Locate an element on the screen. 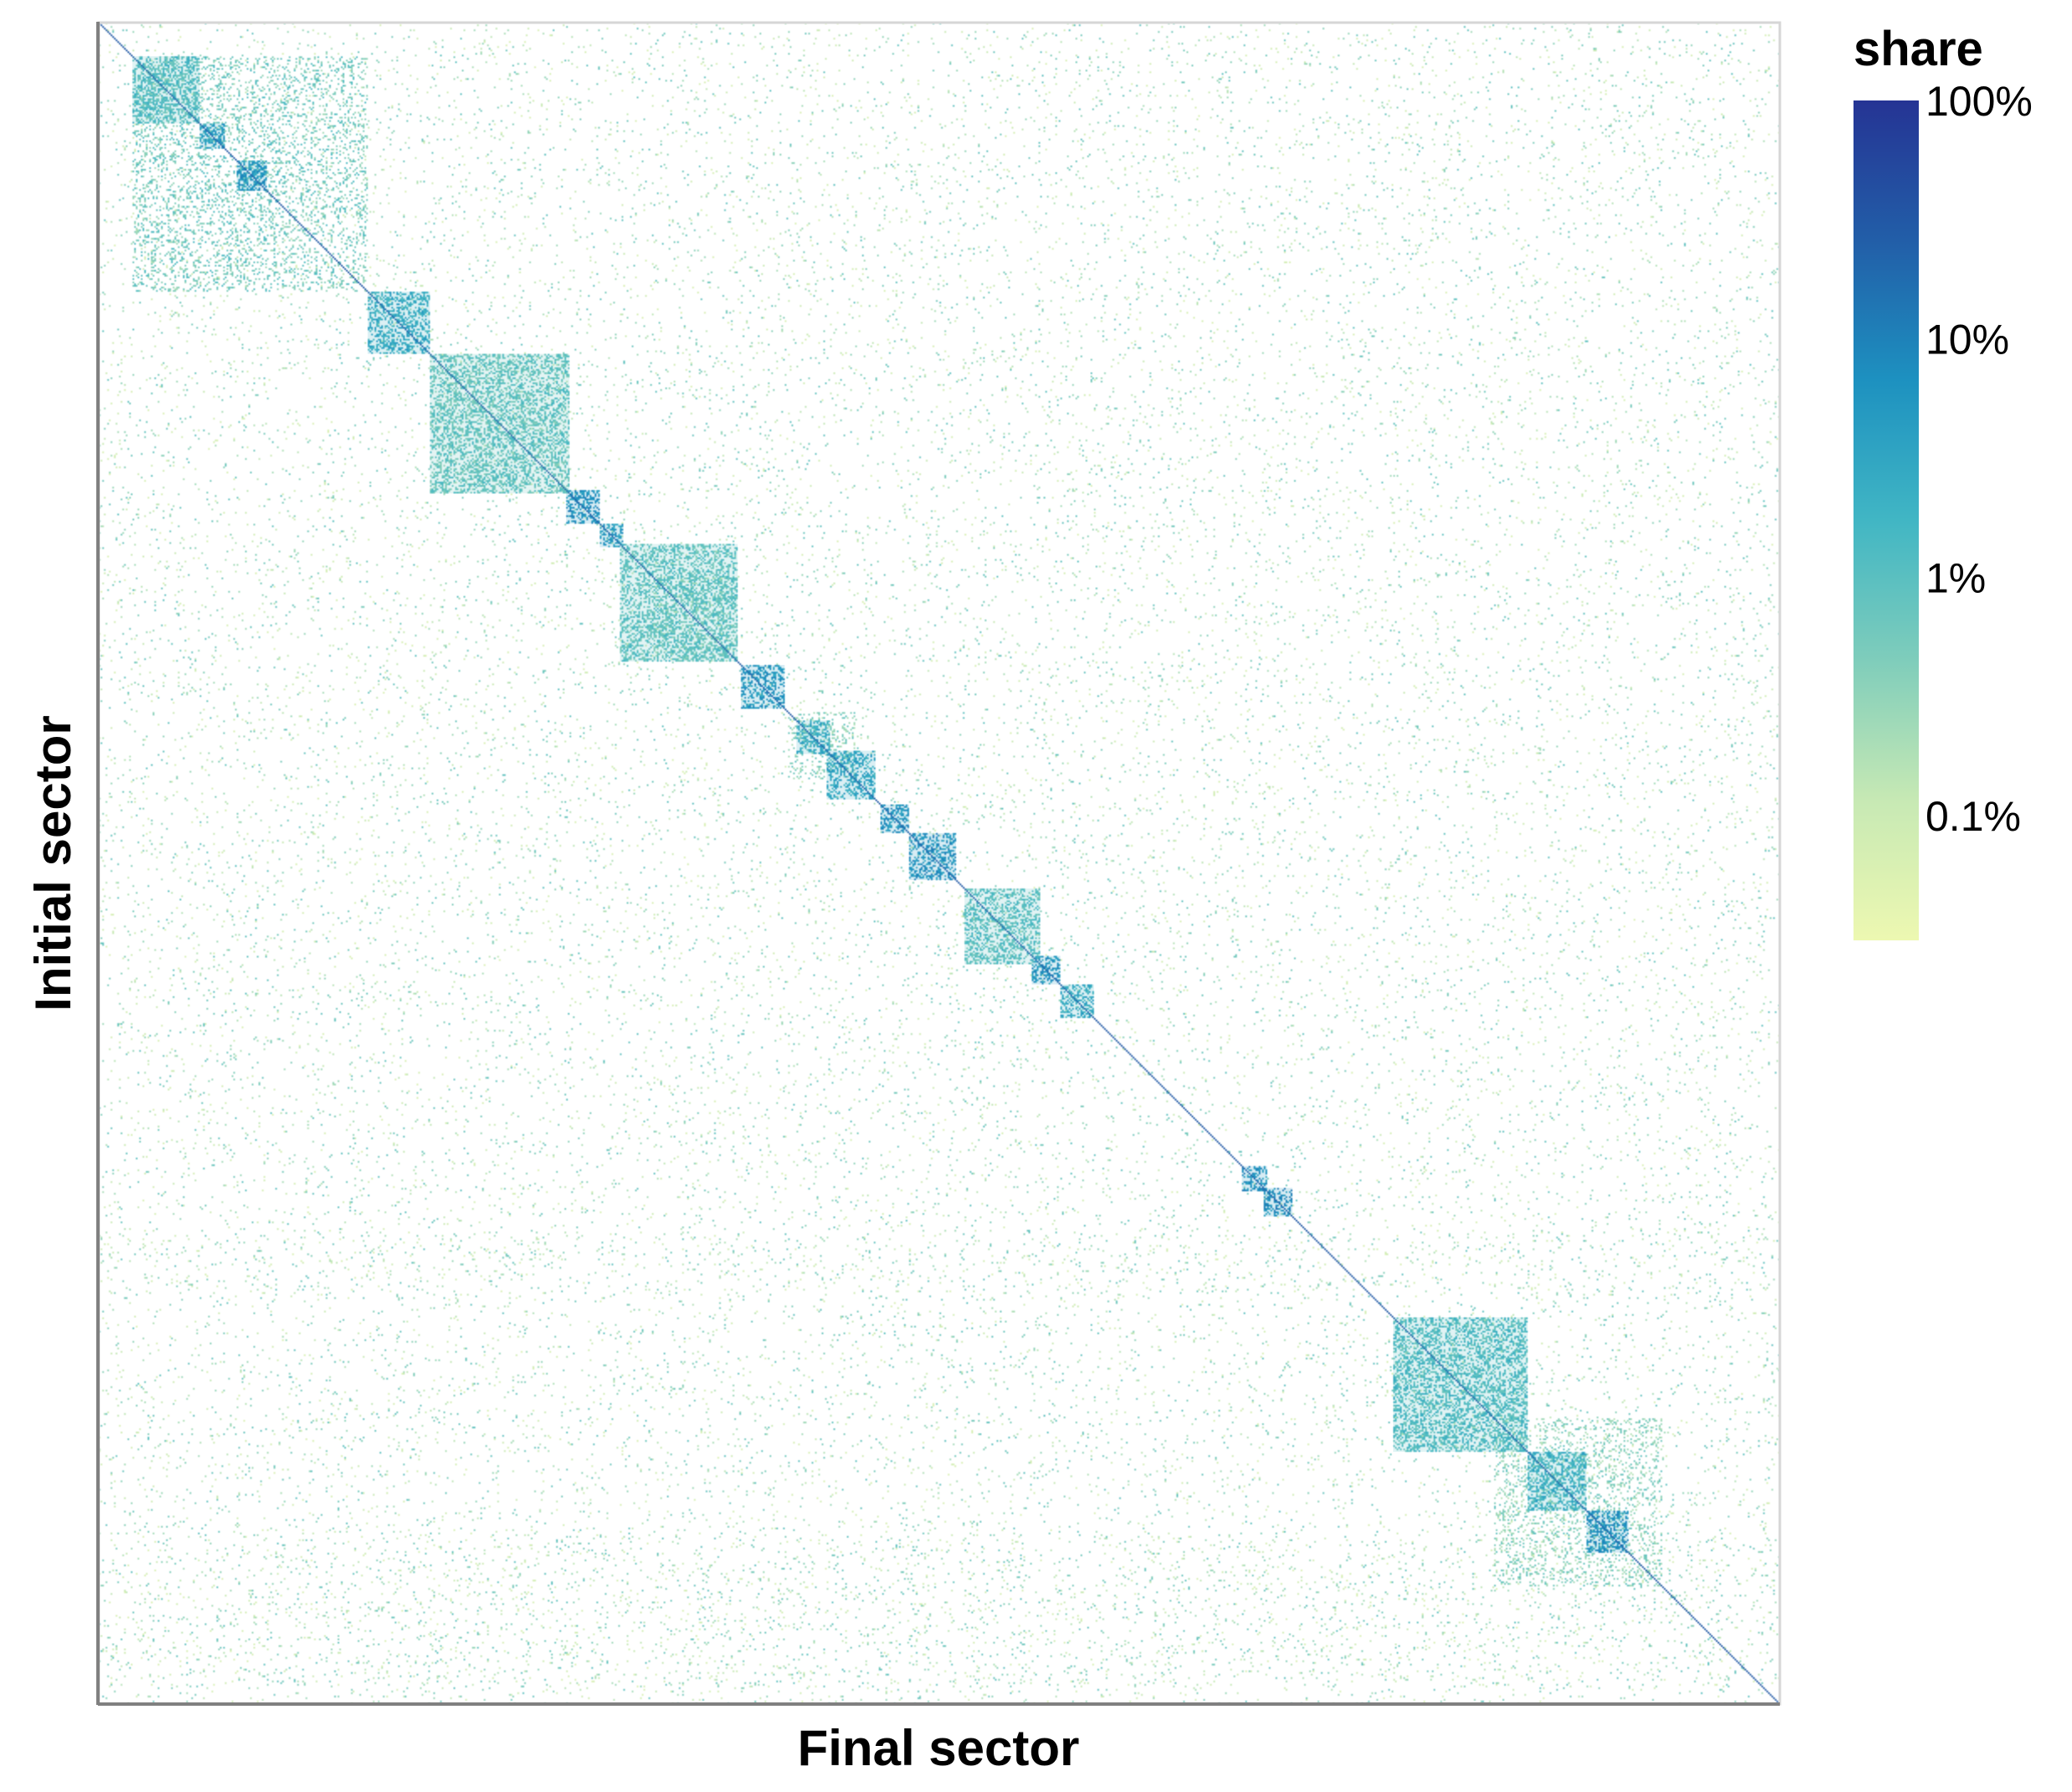 The width and height of the screenshot is (2072, 1792). legend-colorbar is located at coordinates (1886, 520).